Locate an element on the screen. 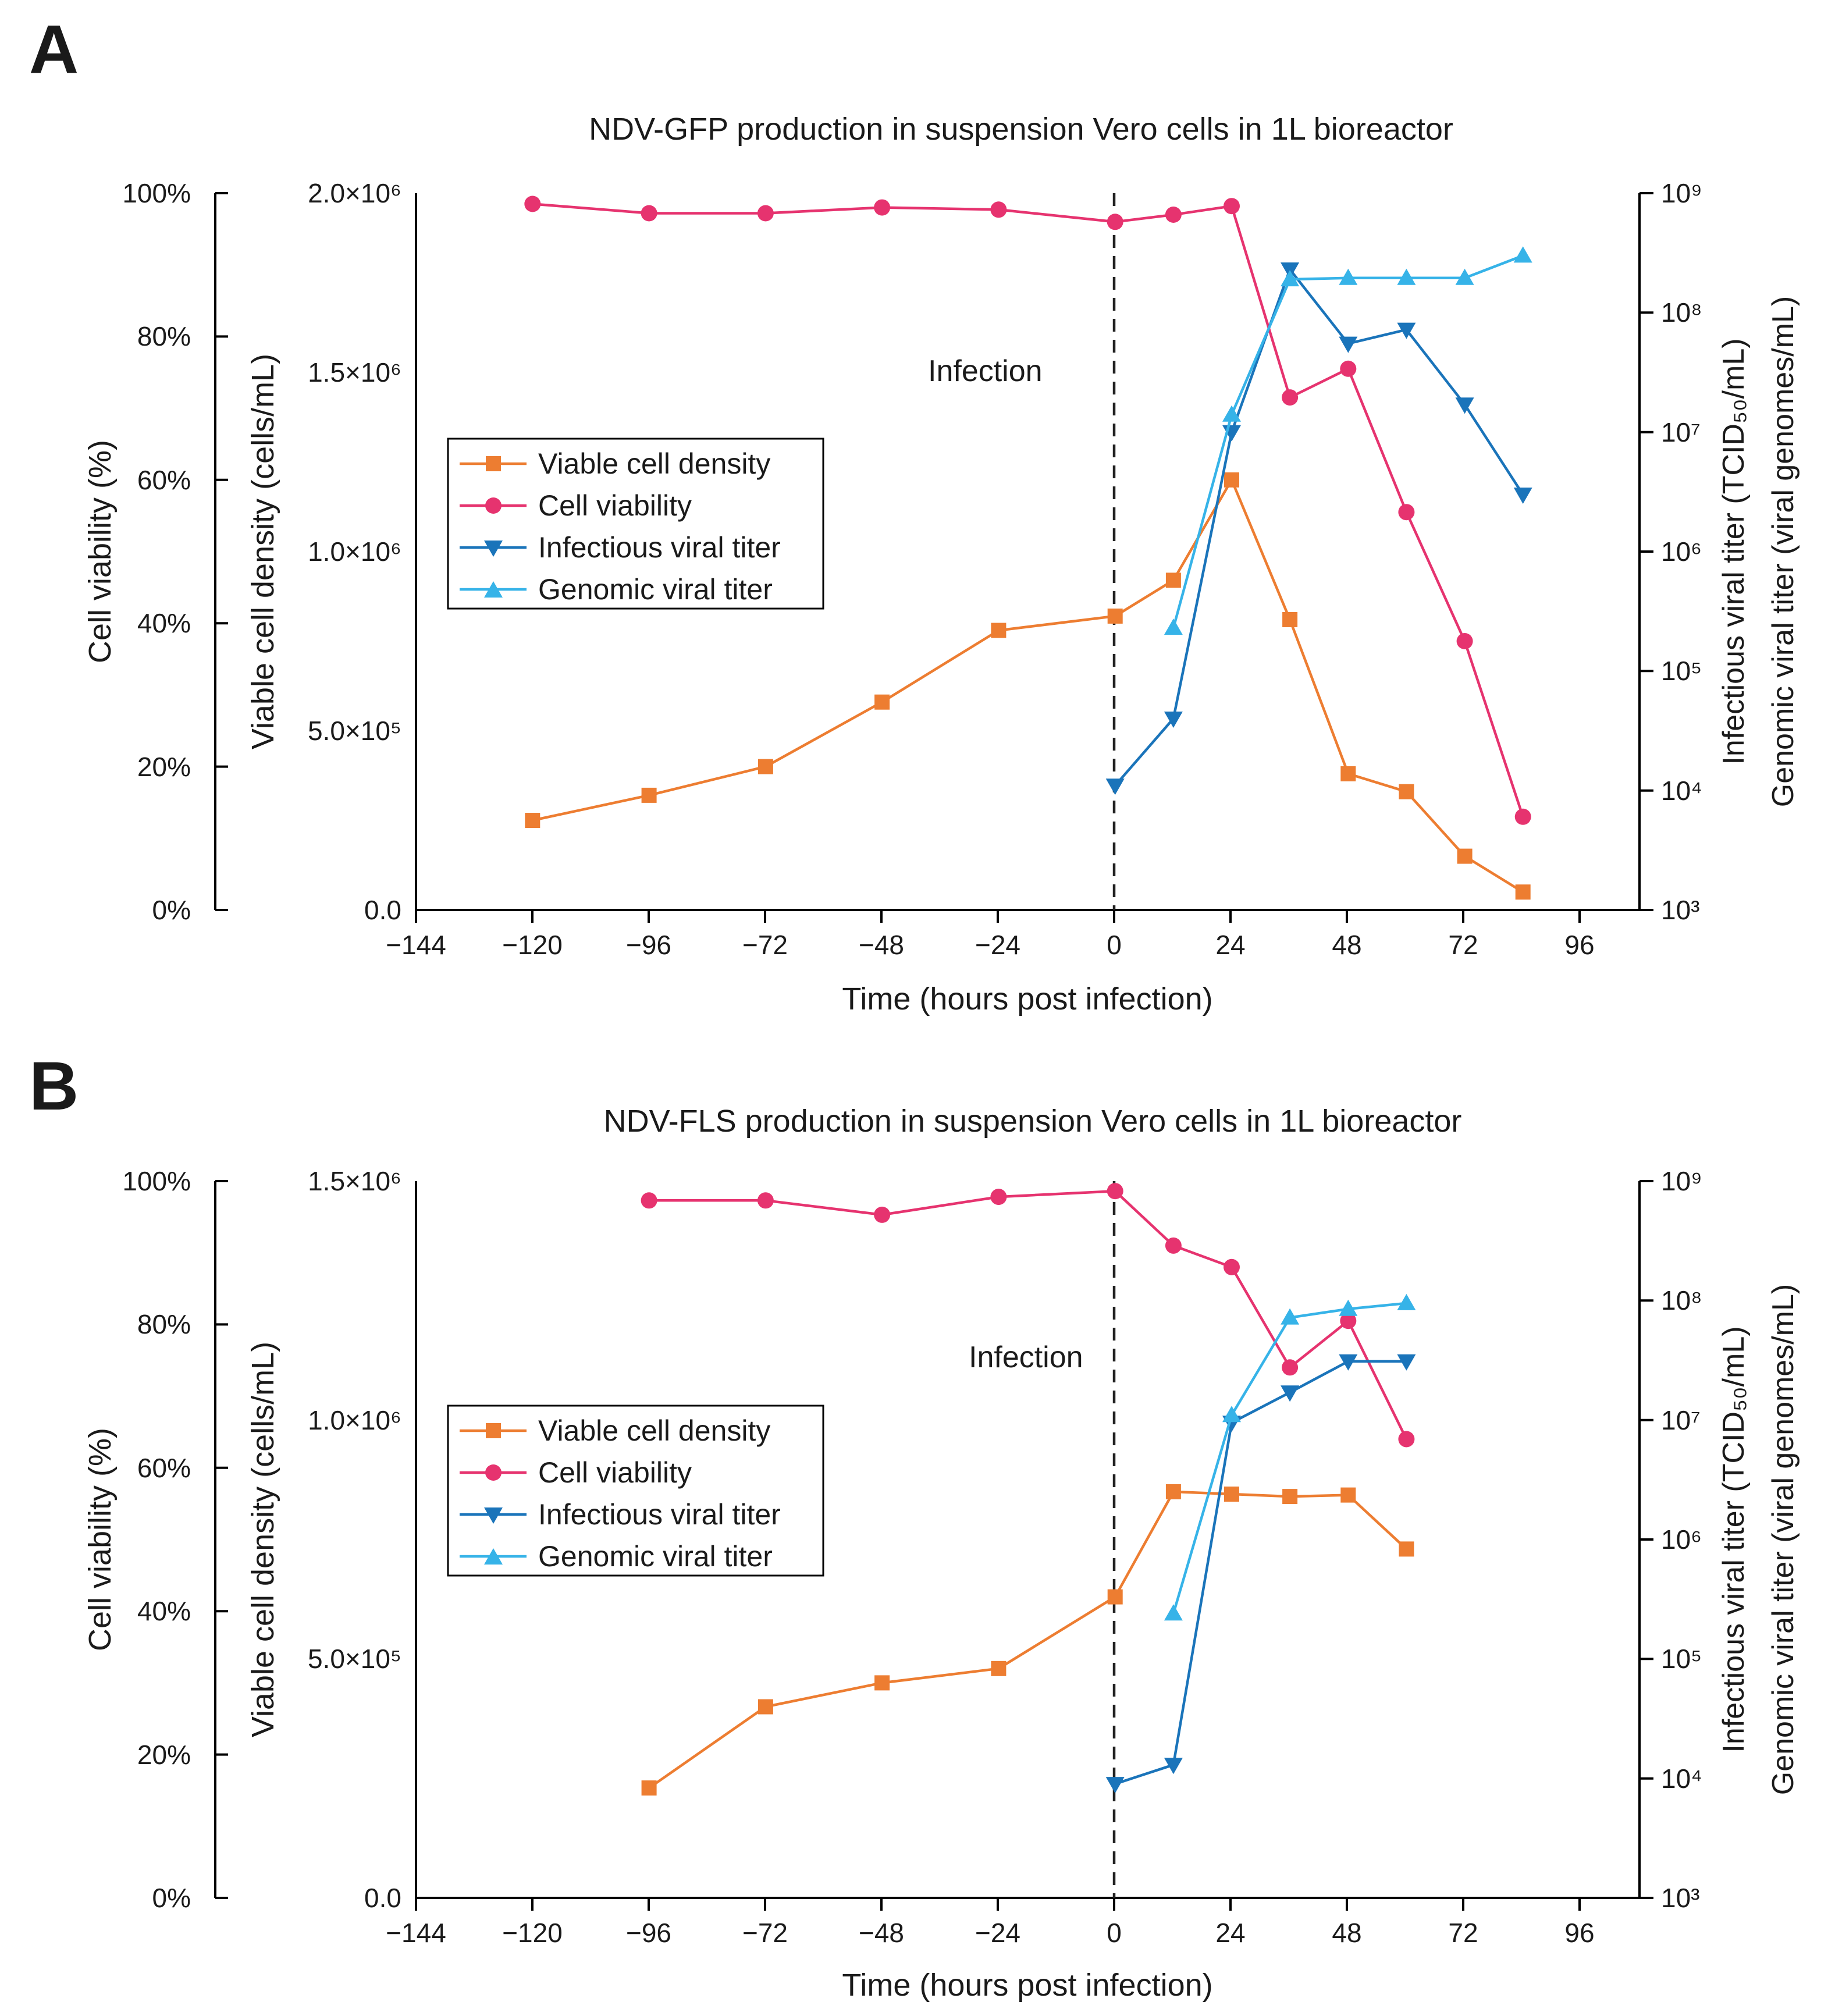 The width and height of the screenshot is (1828, 2016). titer-ticks is located at coordinates (1646, 1539).